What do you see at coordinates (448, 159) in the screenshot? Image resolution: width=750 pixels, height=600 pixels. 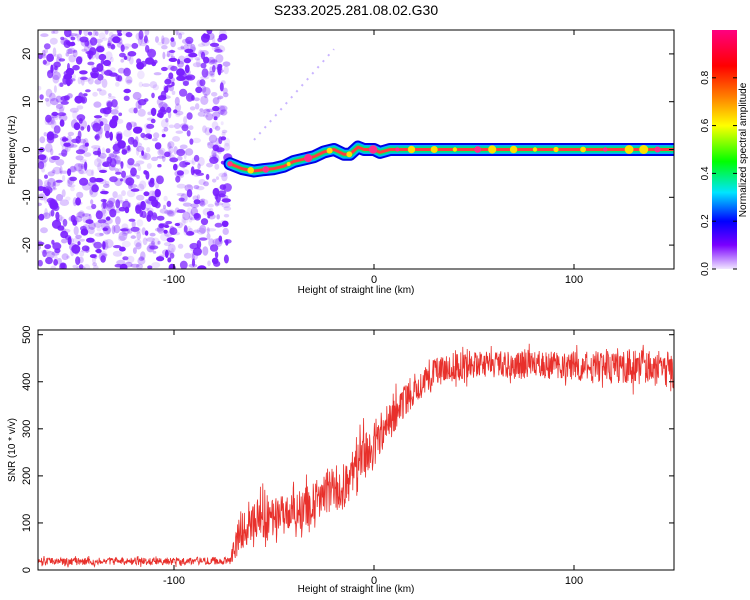 I see `spectrogram-signal-track` at bounding box center [448, 159].